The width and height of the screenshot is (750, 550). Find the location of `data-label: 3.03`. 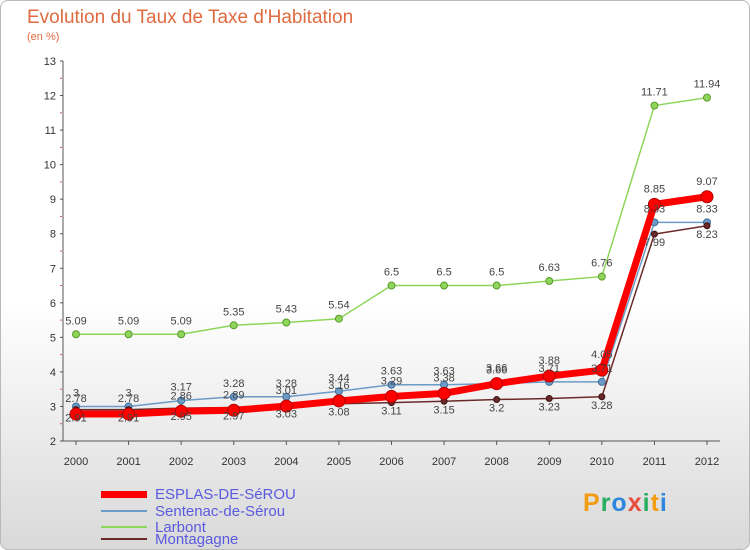

data-label: 3.03 is located at coordinates (286, 414).